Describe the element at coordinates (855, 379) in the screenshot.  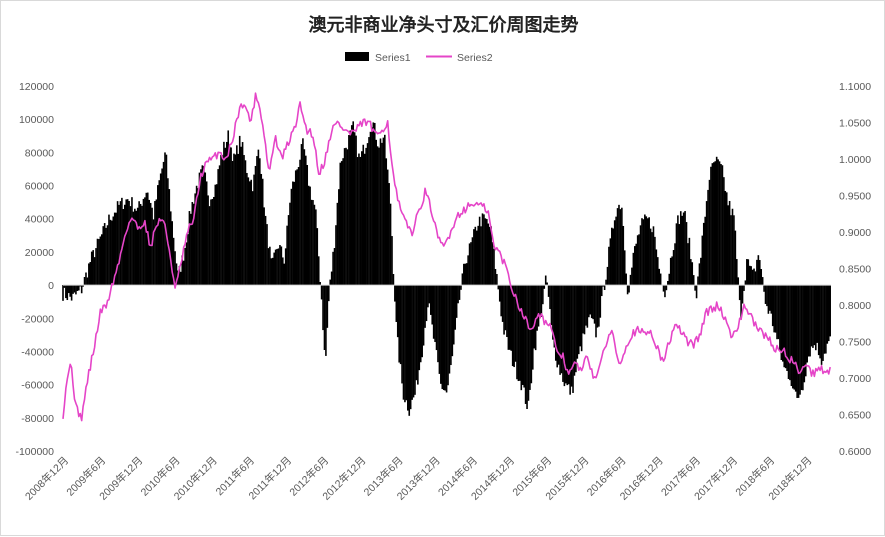
I see `y-right-tick-label: 0.7000` at that location.